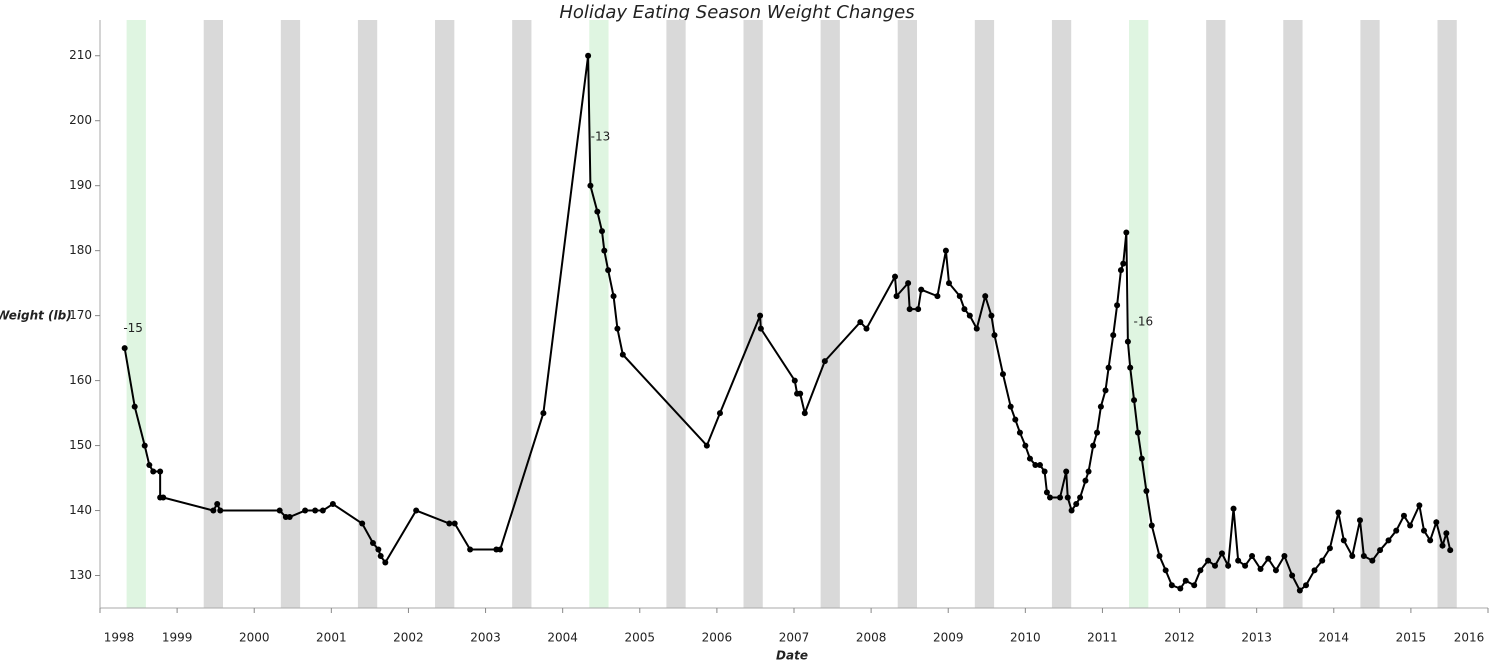  What do you see at coordinates (80, 445) in the screenshot?
I see `y-tick-label: 150` at bounding box center [80, 445].